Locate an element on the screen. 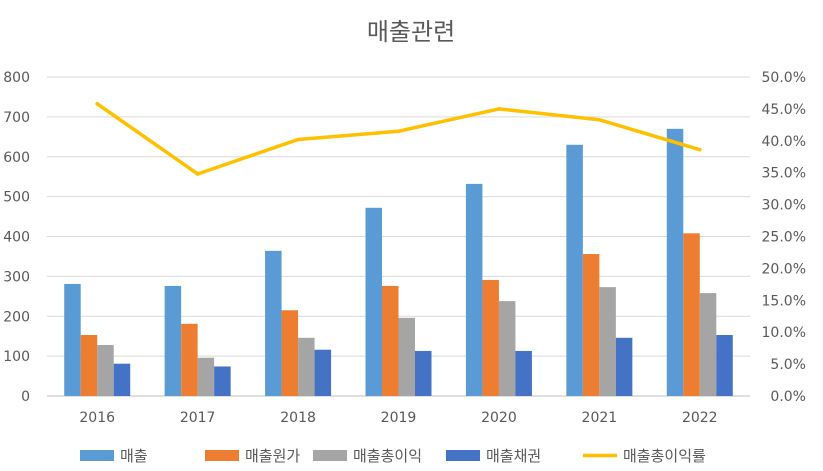 This screenshot has height=471, width=823. y-axis-left: 0 100 200 300 400 500 600 700 800 is located at coordinates (16, 237).